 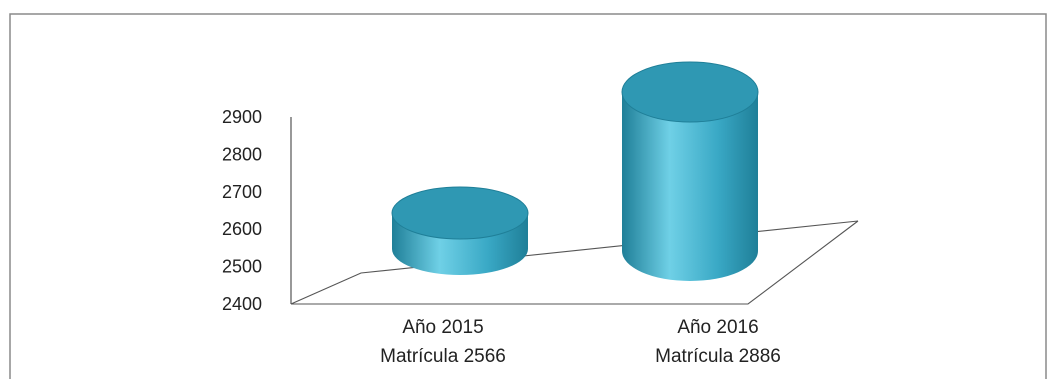 What do you see at coordinates (242, 229) in the screenshot?
I see `y-tick-label: 2600` at bounding box center [242, 229].